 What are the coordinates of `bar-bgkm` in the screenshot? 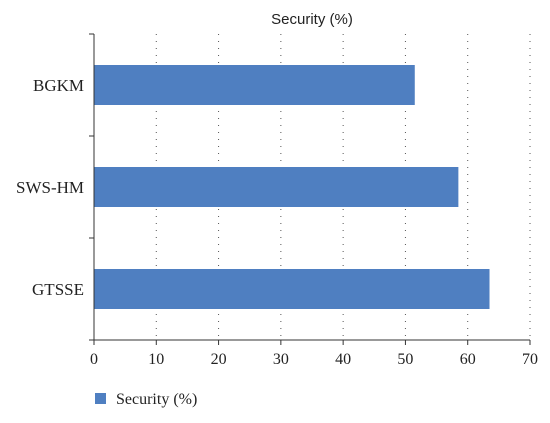 It's located at (254, 85).